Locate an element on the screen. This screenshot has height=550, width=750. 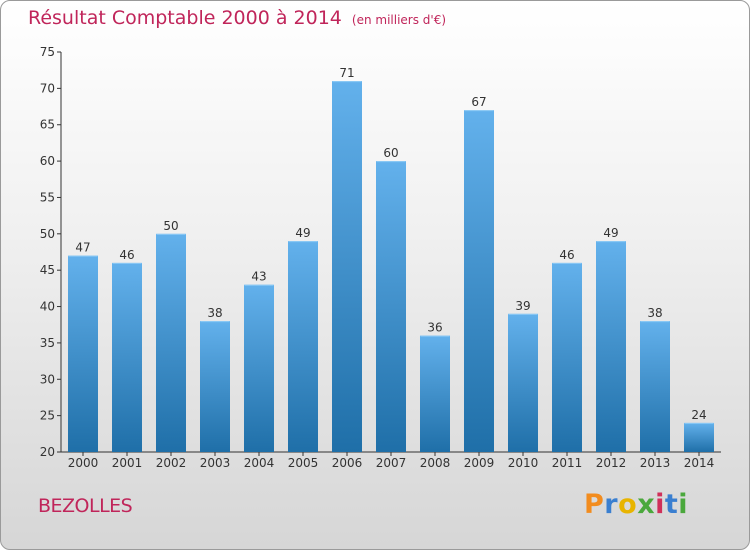
y-tick-label: 20 is located at coordinates (47, 452).